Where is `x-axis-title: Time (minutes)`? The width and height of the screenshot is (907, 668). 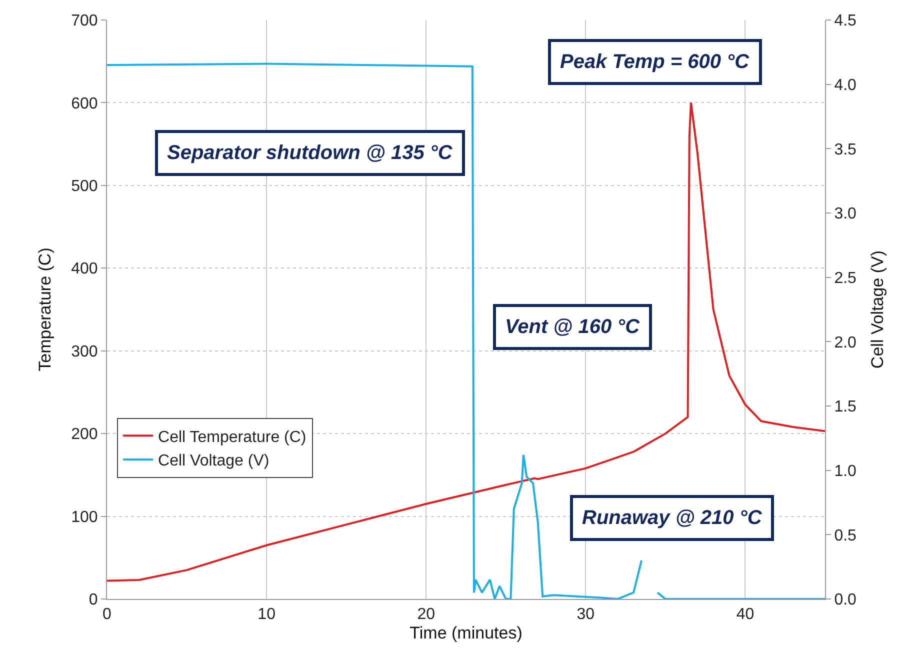 x-axis-title: Time (minutes) is located at coordinates (466, 633).